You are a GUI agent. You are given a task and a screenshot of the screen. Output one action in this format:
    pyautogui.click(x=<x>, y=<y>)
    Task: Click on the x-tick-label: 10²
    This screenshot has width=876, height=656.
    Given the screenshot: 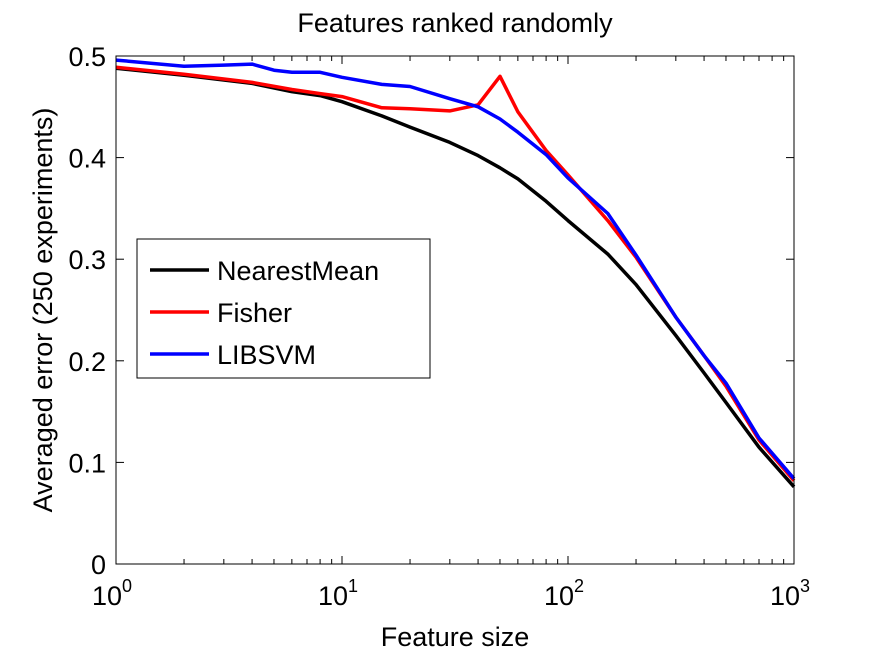 What is the action you would take?
    pyautogui.click(x=564, y=593)
    